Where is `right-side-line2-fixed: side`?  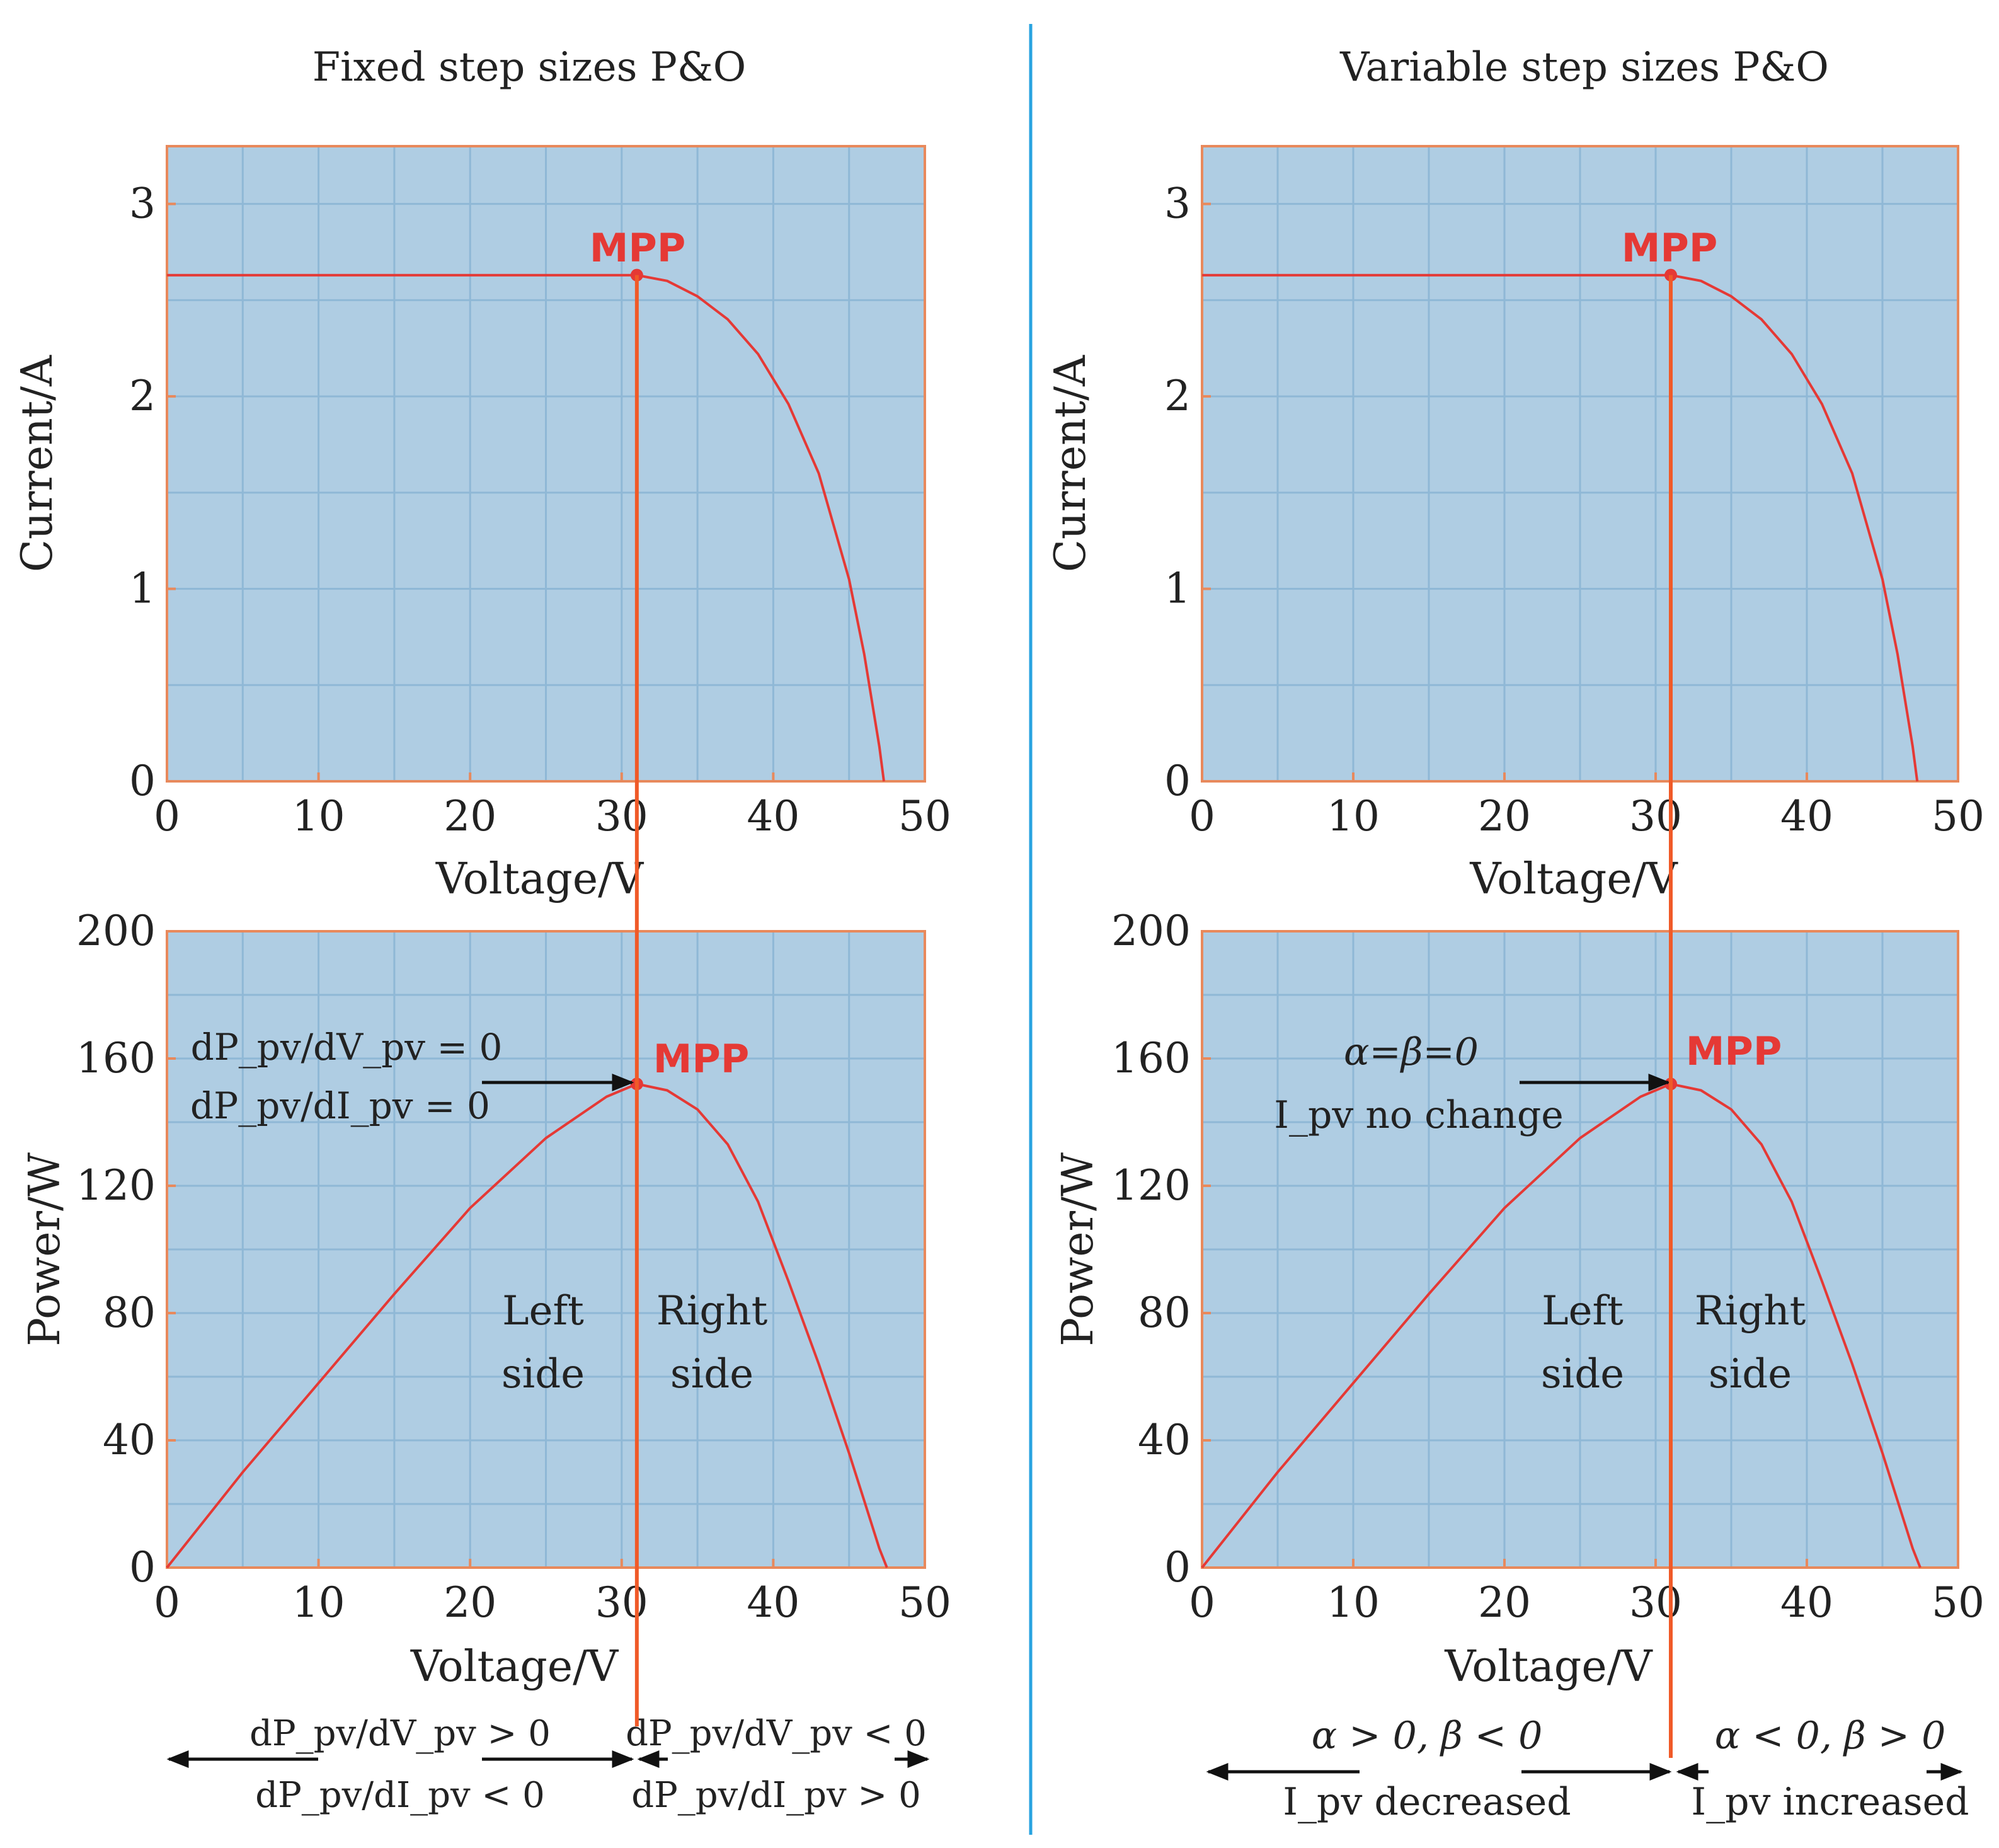 right-side-line2-fixed: side is located at coordinates (711, 1374).